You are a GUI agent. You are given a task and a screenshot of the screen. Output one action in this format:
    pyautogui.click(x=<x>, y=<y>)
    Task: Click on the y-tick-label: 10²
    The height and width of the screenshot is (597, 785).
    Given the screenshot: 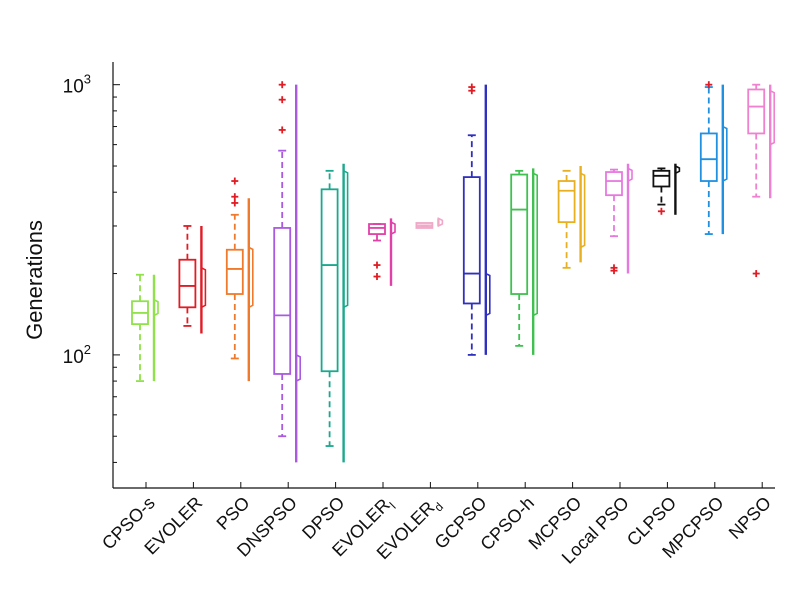 What is the action you would take?
    pyautogui.click(x=77, y=355)
    